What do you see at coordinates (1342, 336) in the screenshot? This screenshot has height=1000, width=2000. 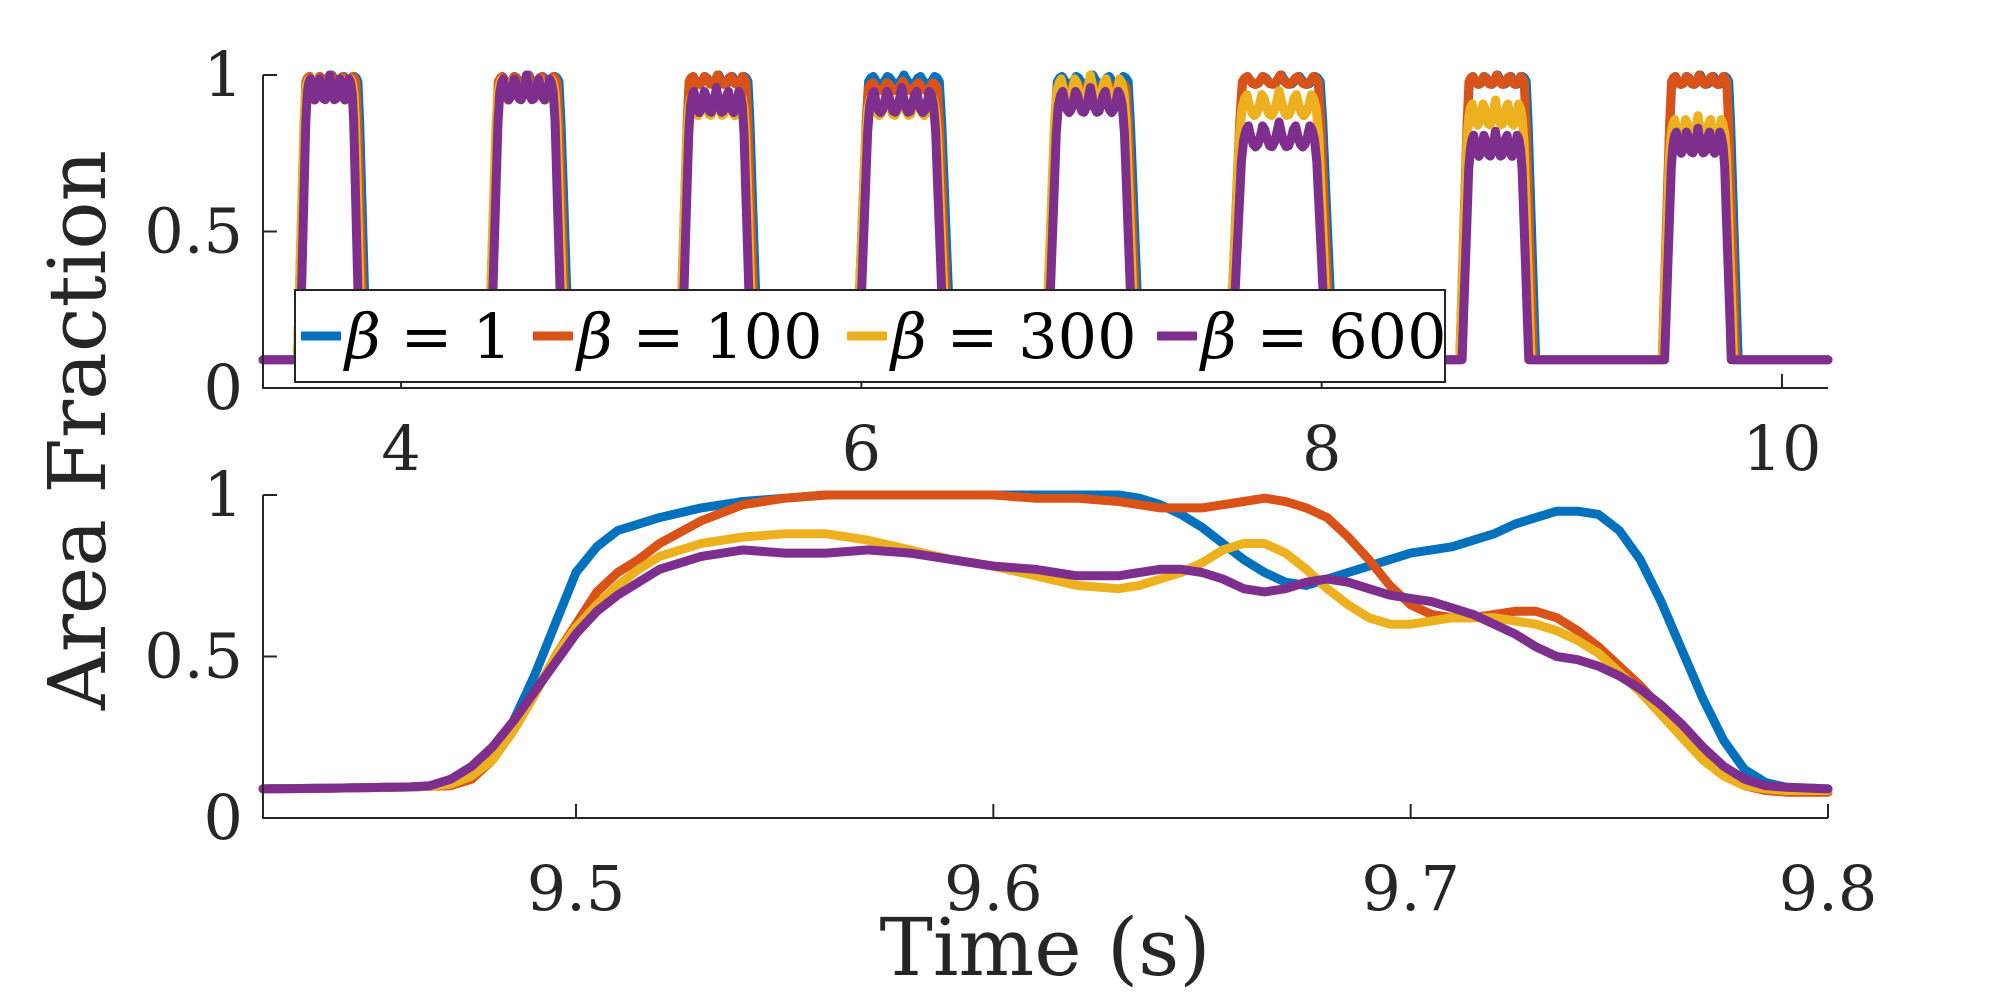 I see `legend-value: = 600` at bounding box center [1342, 336].